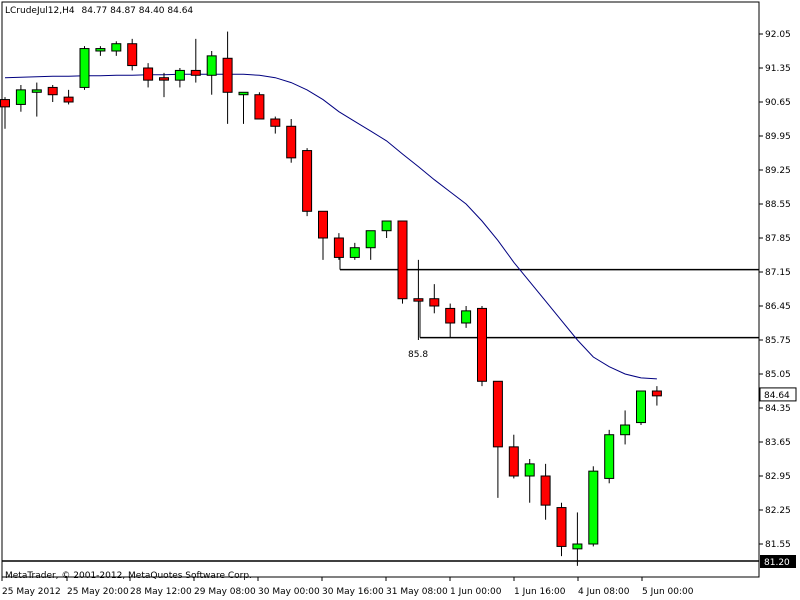  I want to click on time-tick-label: 5 Jun 00:00, so click(668, 592).